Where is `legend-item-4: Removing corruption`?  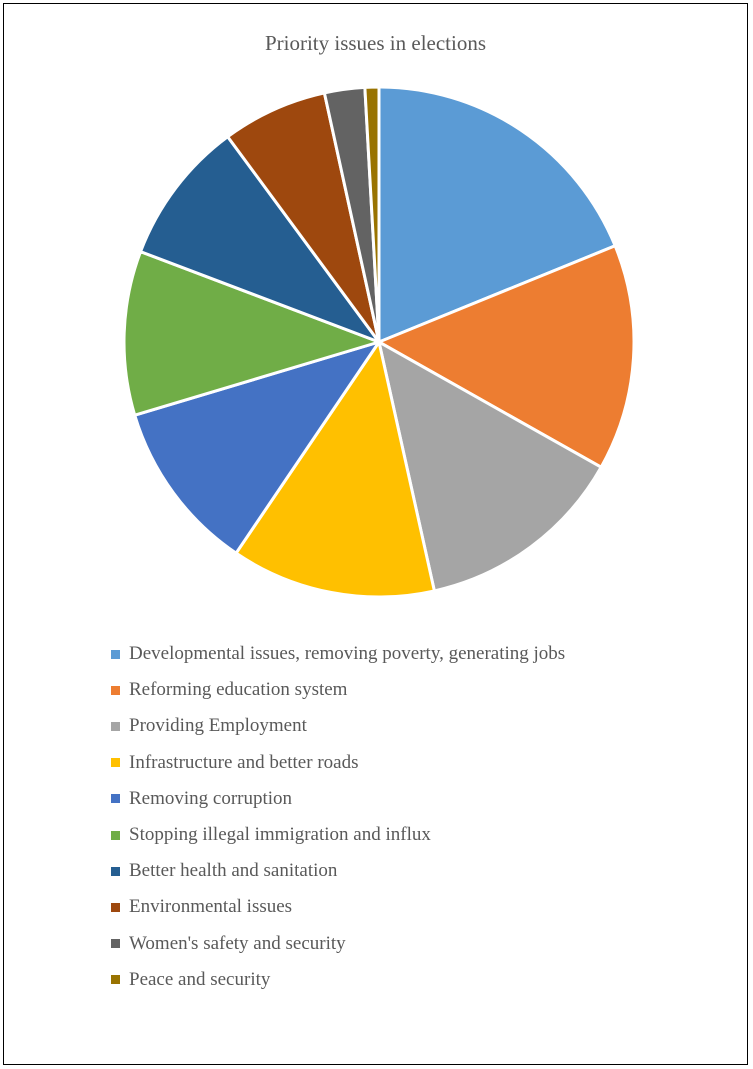 legend-item-4: Removing corruption is located at coordinates (338, 799).